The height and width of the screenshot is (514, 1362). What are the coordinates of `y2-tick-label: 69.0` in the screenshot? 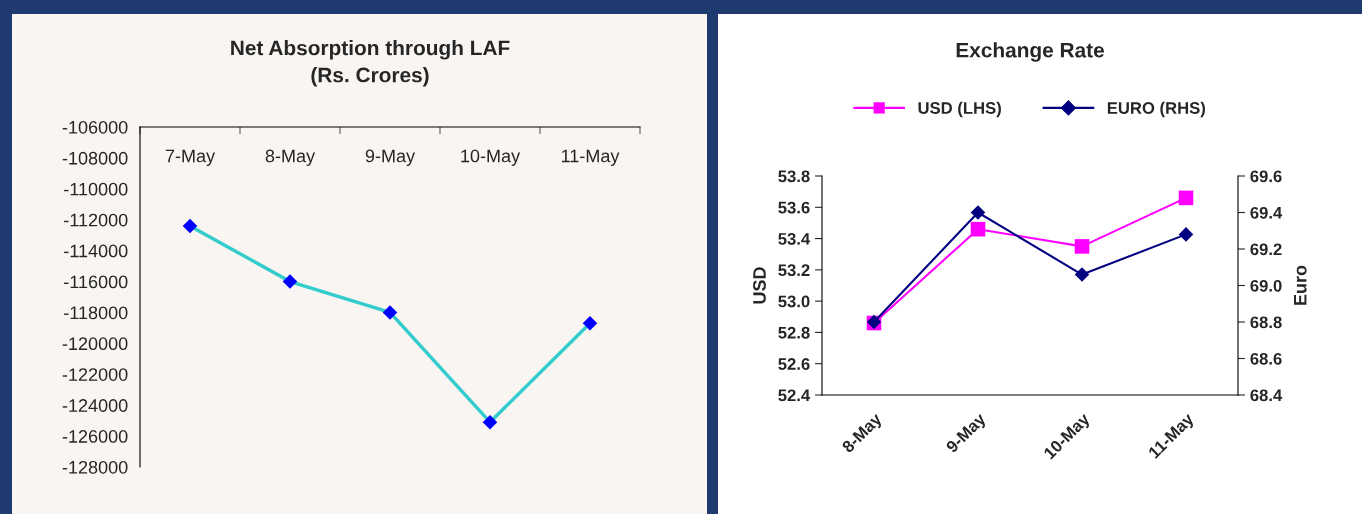 It's located at (1266, 285).